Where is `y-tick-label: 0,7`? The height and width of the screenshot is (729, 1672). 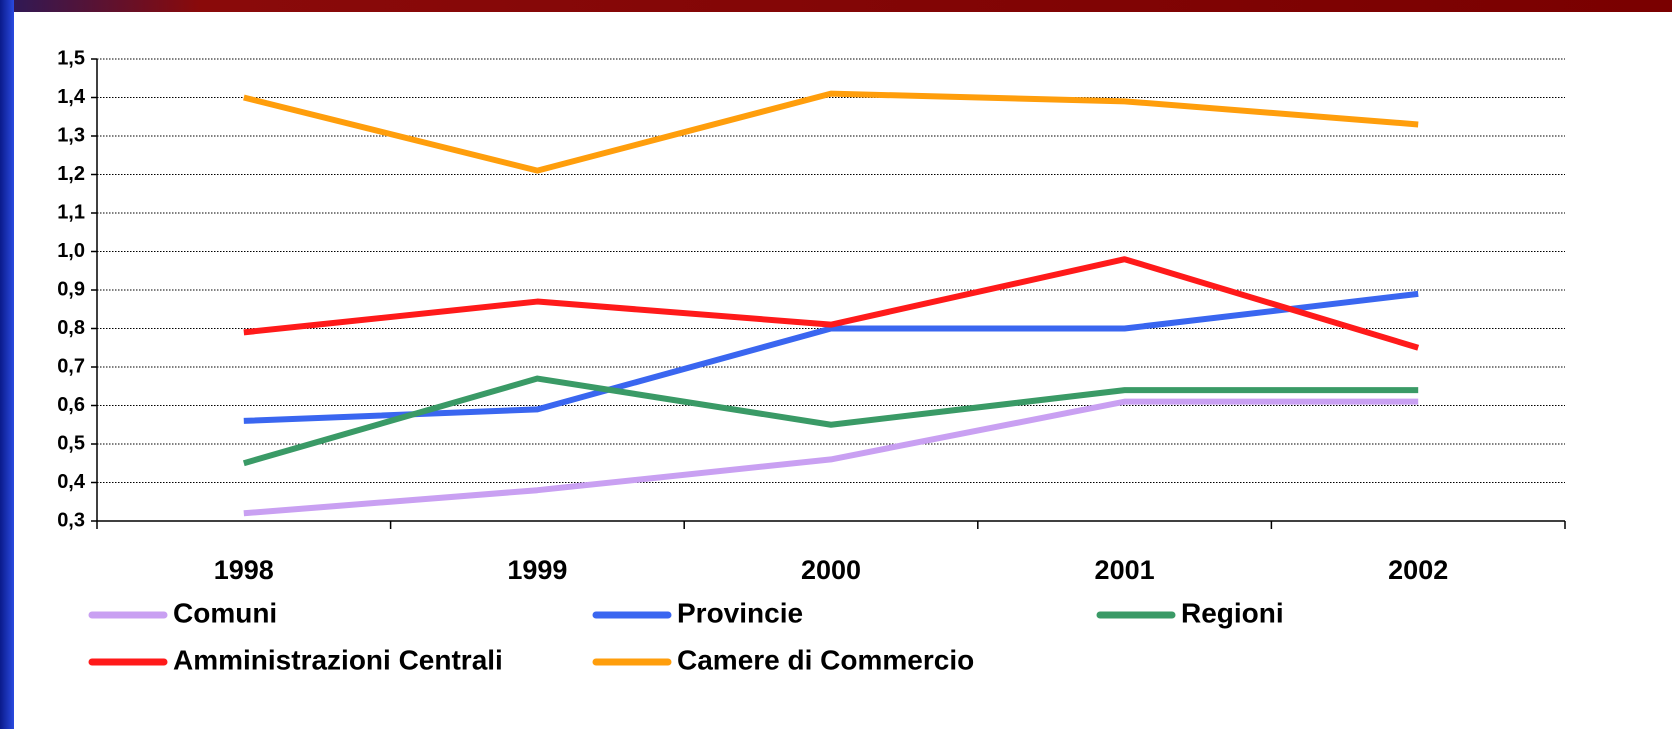 y-tick-label: 0,7 is located at coordinates (71, 366).